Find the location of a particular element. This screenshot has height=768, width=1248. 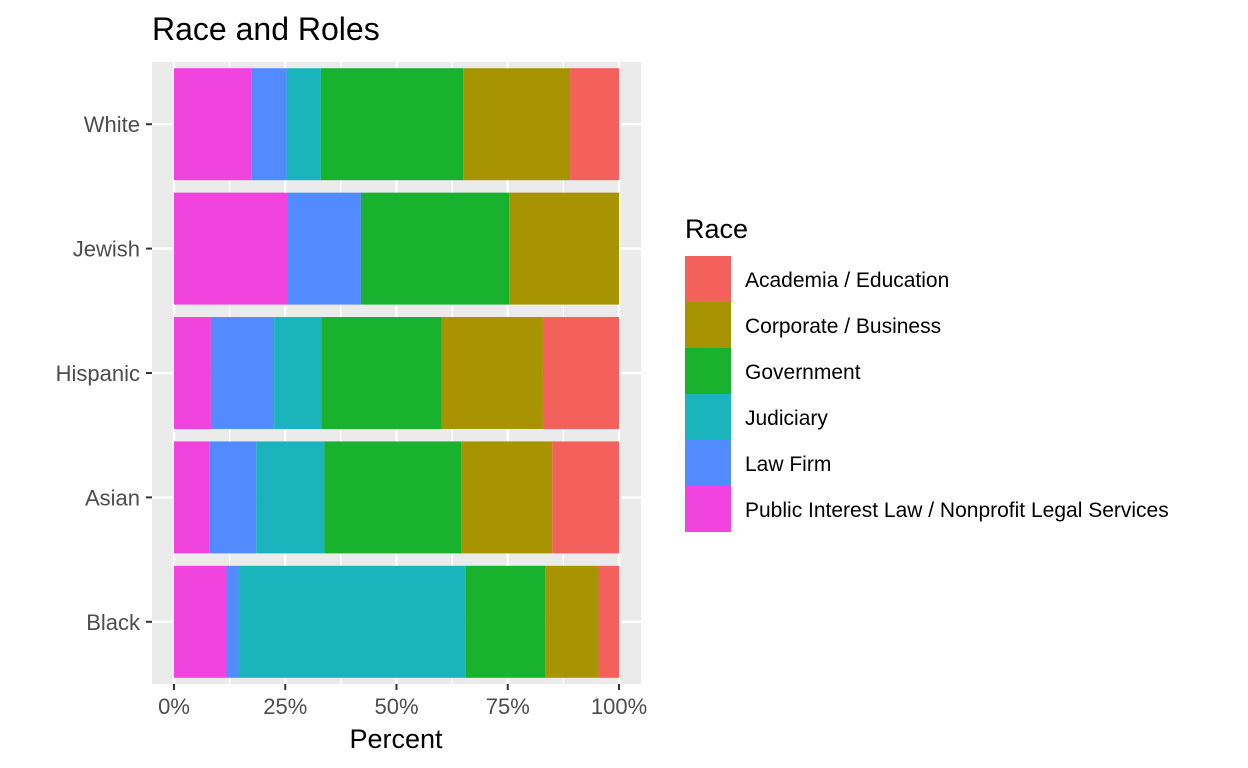

y-tick-label: White is located at coordinates (112, 124).